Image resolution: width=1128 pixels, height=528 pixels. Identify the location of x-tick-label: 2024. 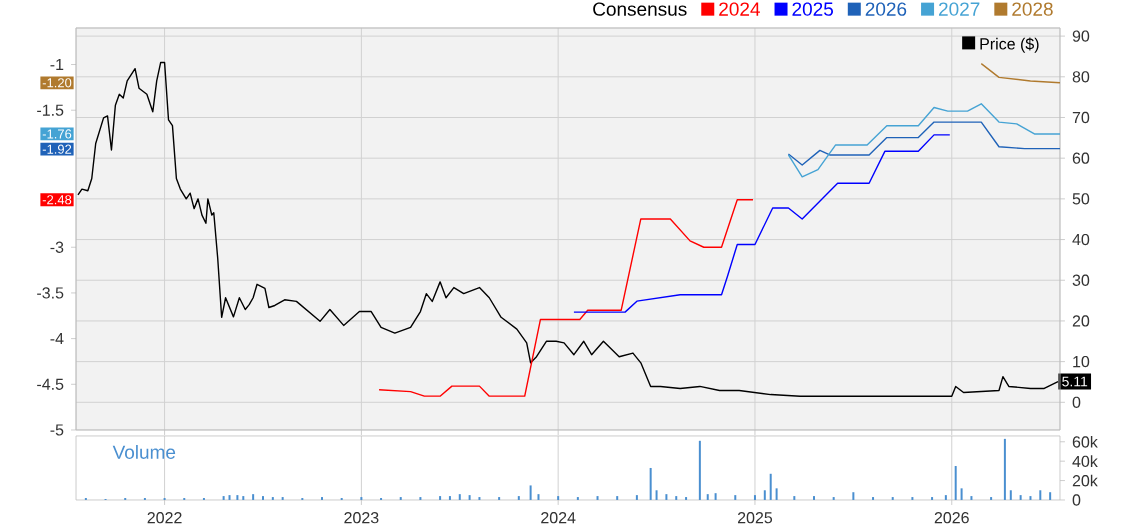
(558, 518).